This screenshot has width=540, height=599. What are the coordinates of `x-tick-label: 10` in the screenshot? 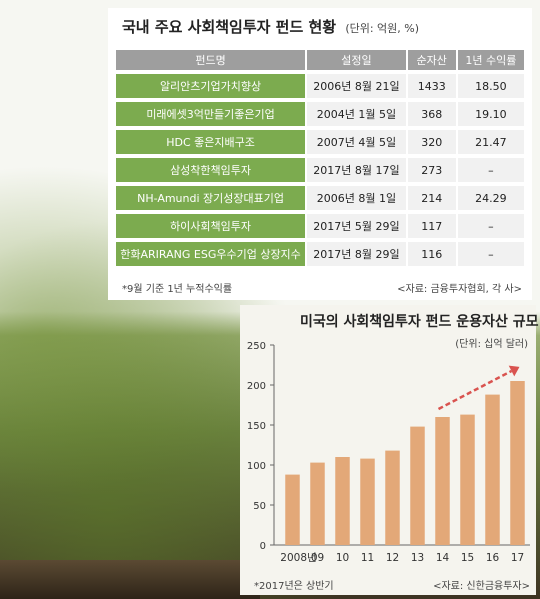 It's located at (342, 558).